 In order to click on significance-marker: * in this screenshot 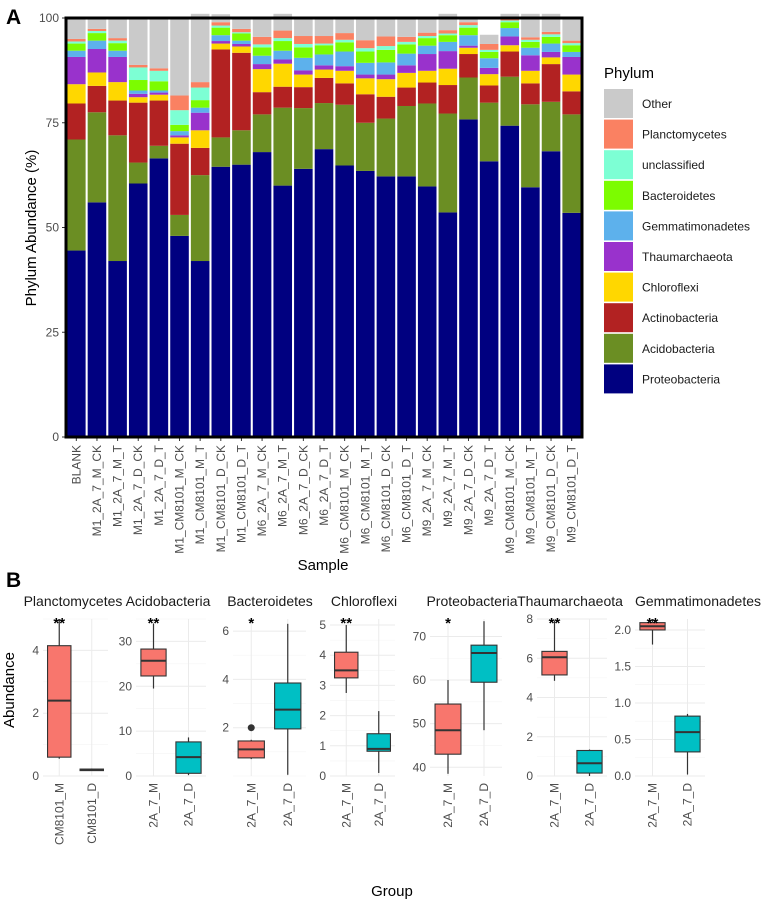, I will do `click(448, 623)`.